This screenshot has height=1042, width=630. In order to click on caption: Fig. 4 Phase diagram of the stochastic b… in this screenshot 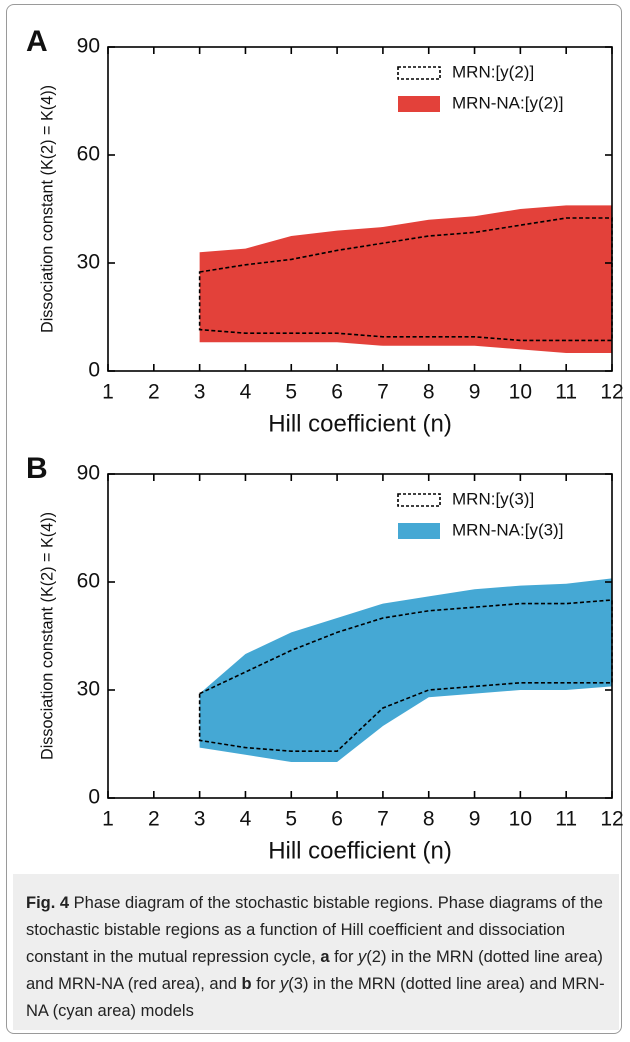, I will do `click(316, 952)`.